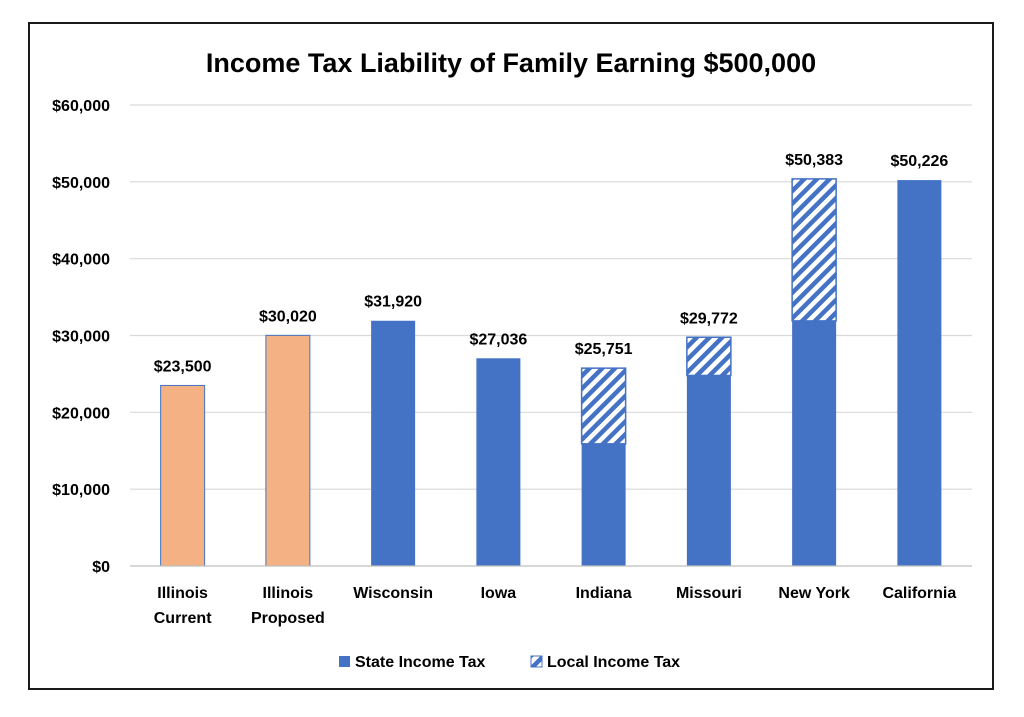 This screenshot has height=717, width=1024. Describe the element at coordinates (814, 160) in the screenshot. I see `data-label: $50,383` at that location.